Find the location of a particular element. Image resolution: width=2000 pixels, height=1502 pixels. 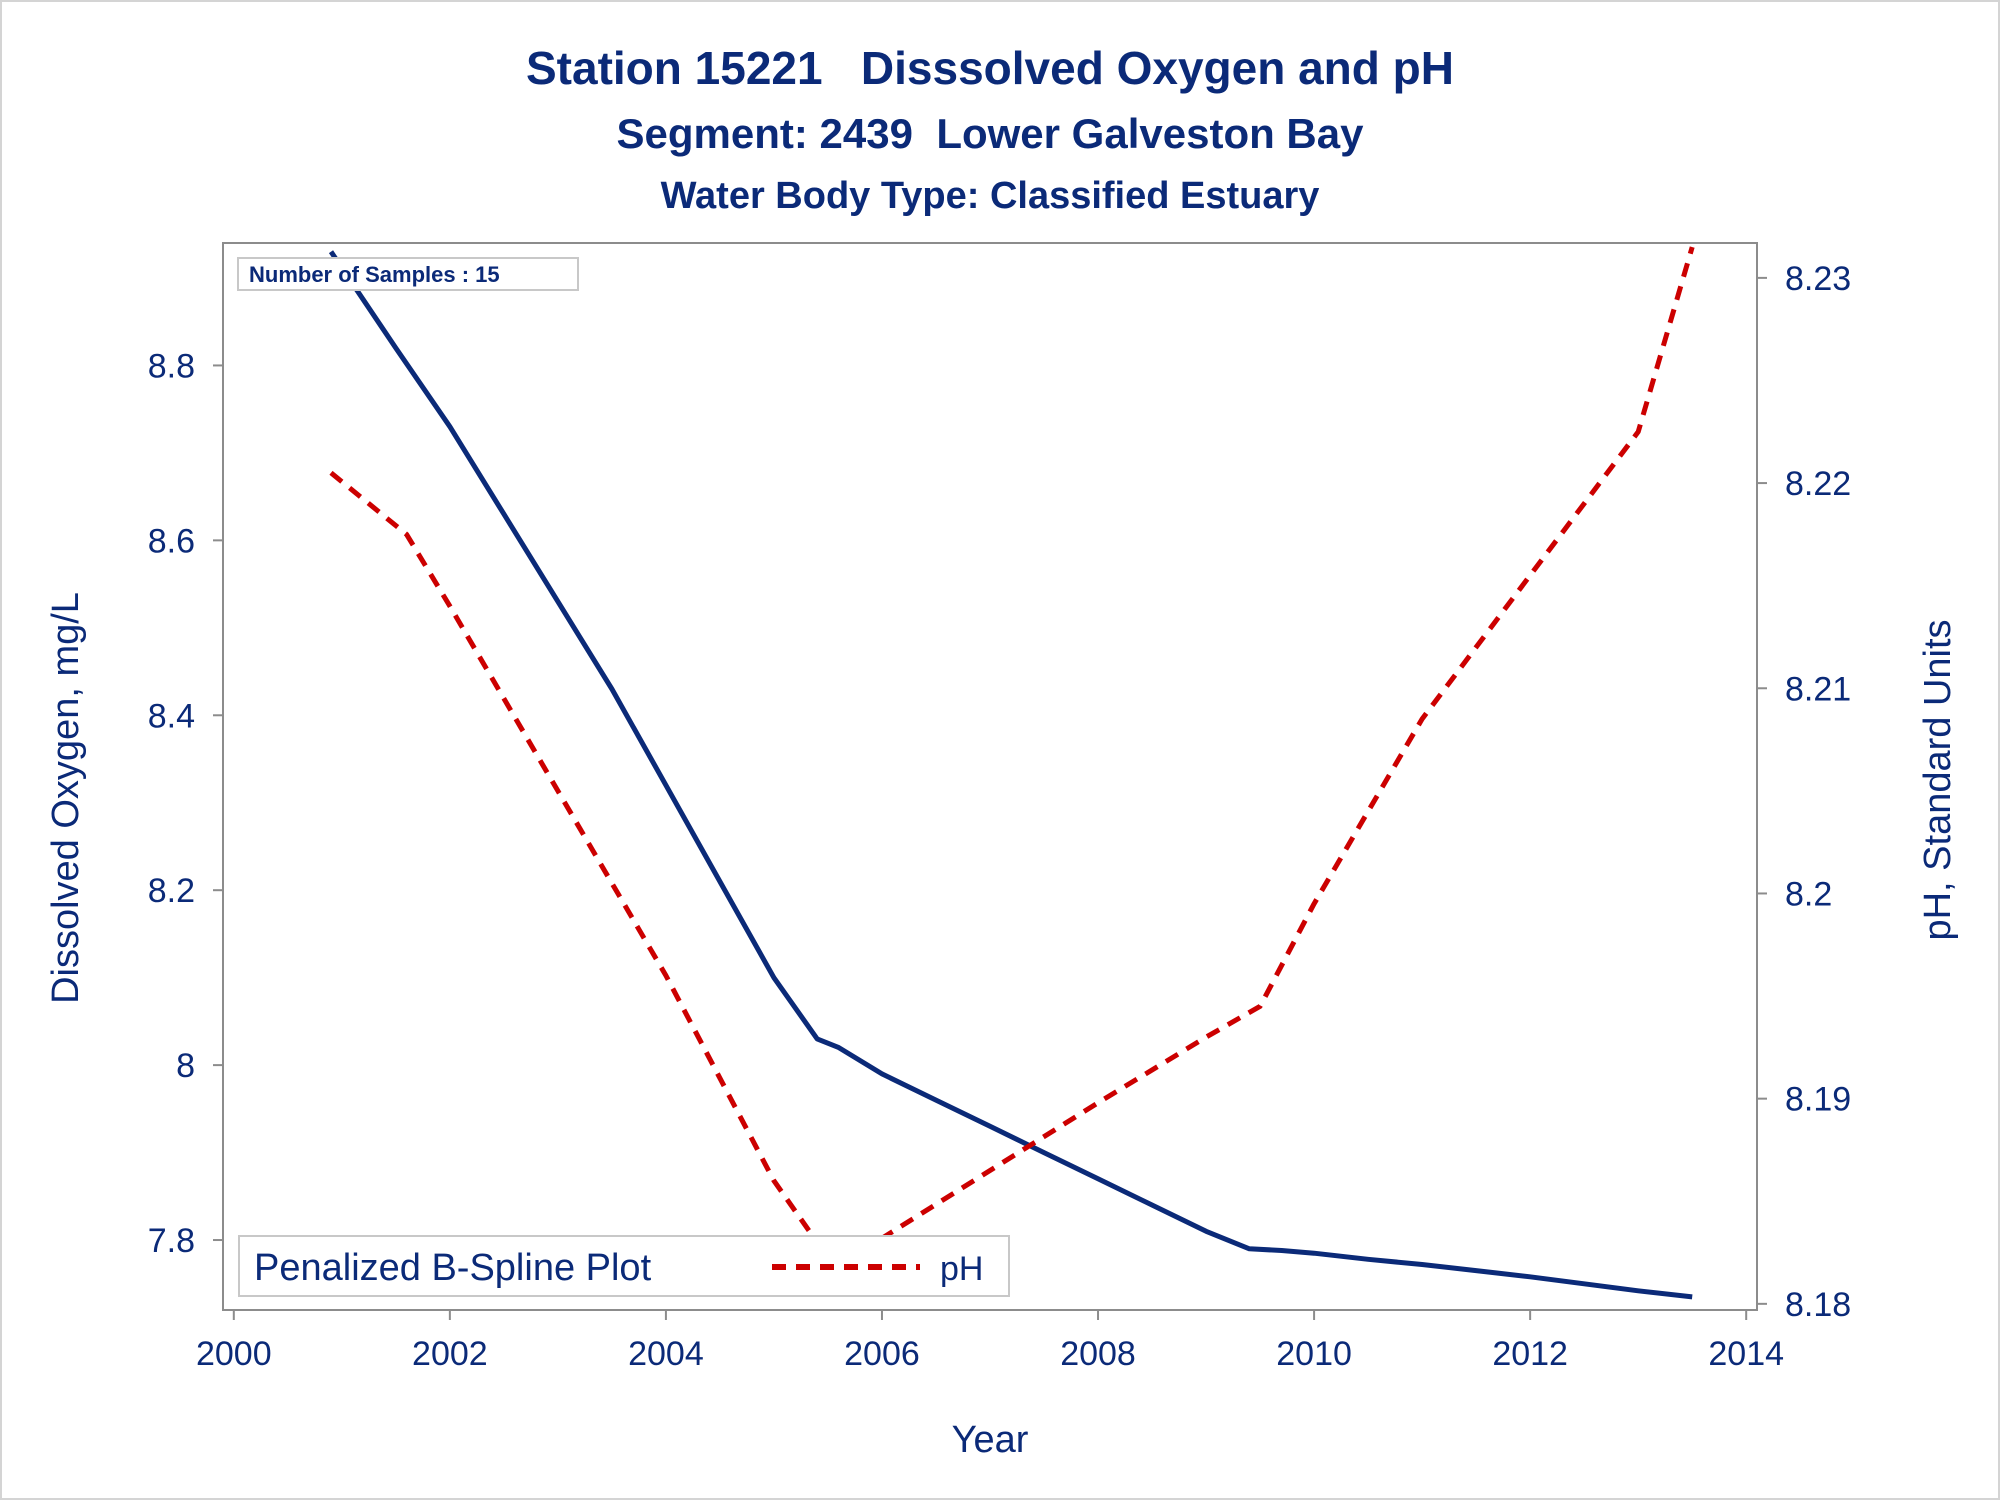

y-right-tick-label-2: 8.2 is located at coordinates (1808, 894).